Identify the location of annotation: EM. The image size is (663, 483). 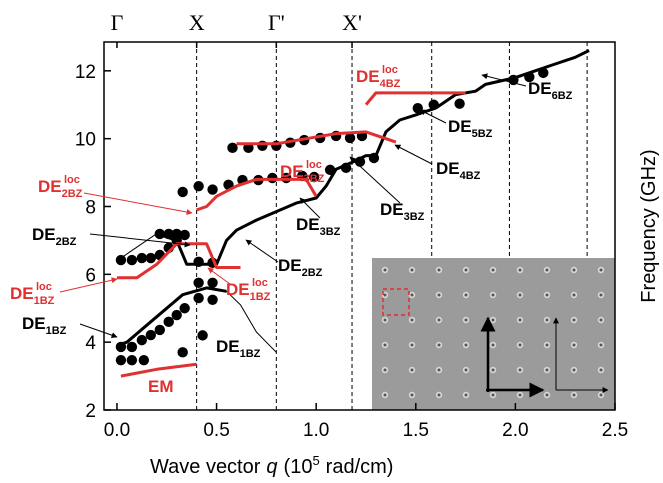
(161, 386).